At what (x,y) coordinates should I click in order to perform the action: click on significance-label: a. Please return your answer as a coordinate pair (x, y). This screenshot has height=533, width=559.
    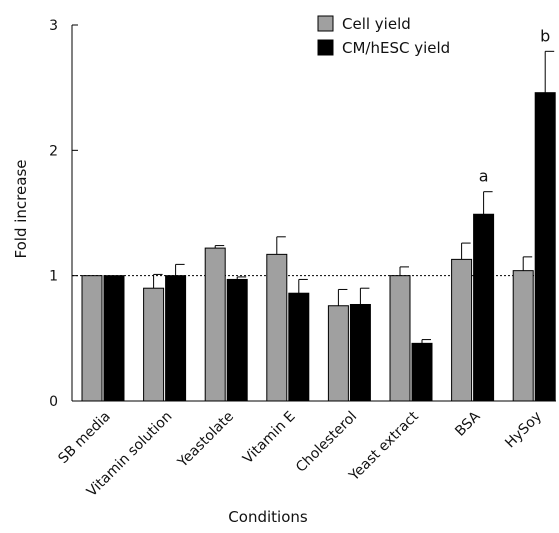
    Looking at the image, I should click on (484, 176).